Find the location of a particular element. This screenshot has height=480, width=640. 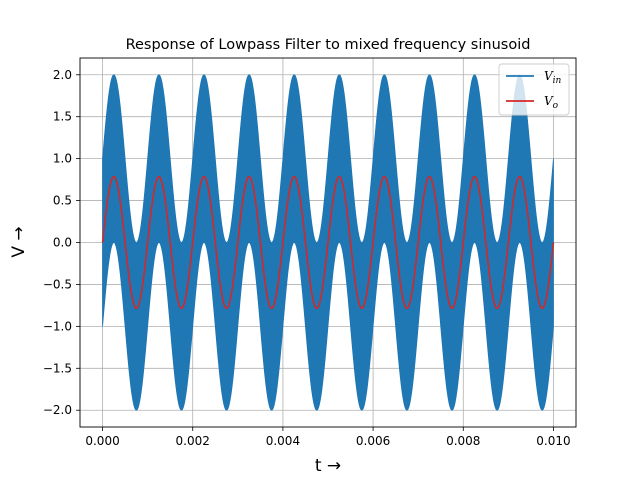

x-tick-label: 0.002 is located at coordinates (193, 441).